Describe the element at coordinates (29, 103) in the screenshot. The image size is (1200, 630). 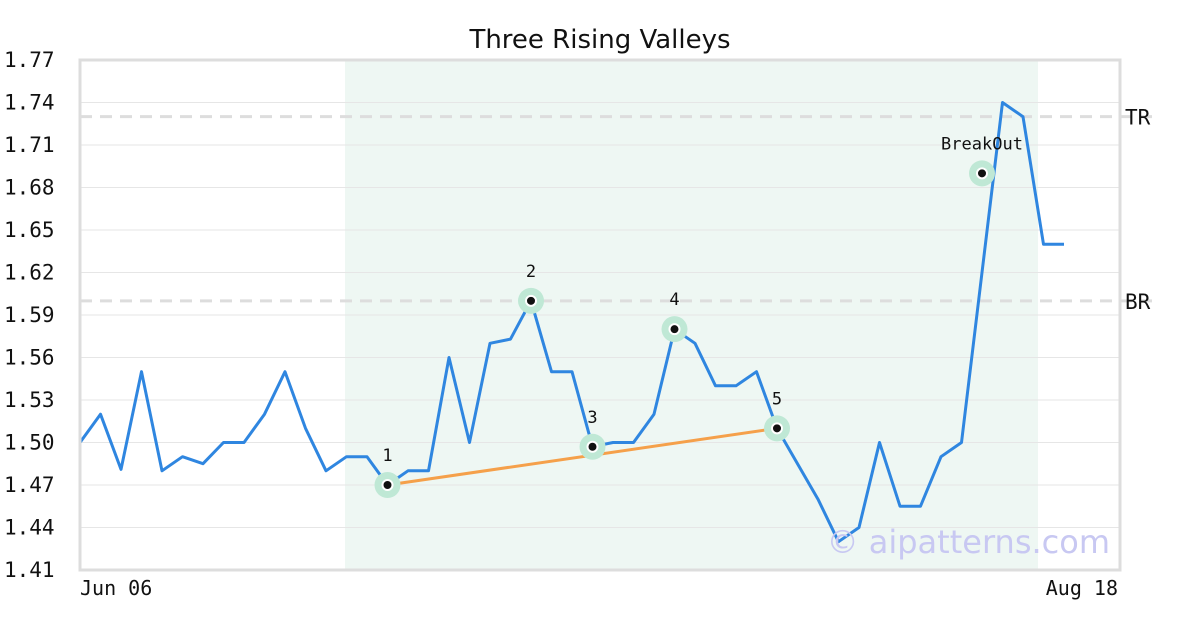
I see `y-tick-label: 1.74` at that location.